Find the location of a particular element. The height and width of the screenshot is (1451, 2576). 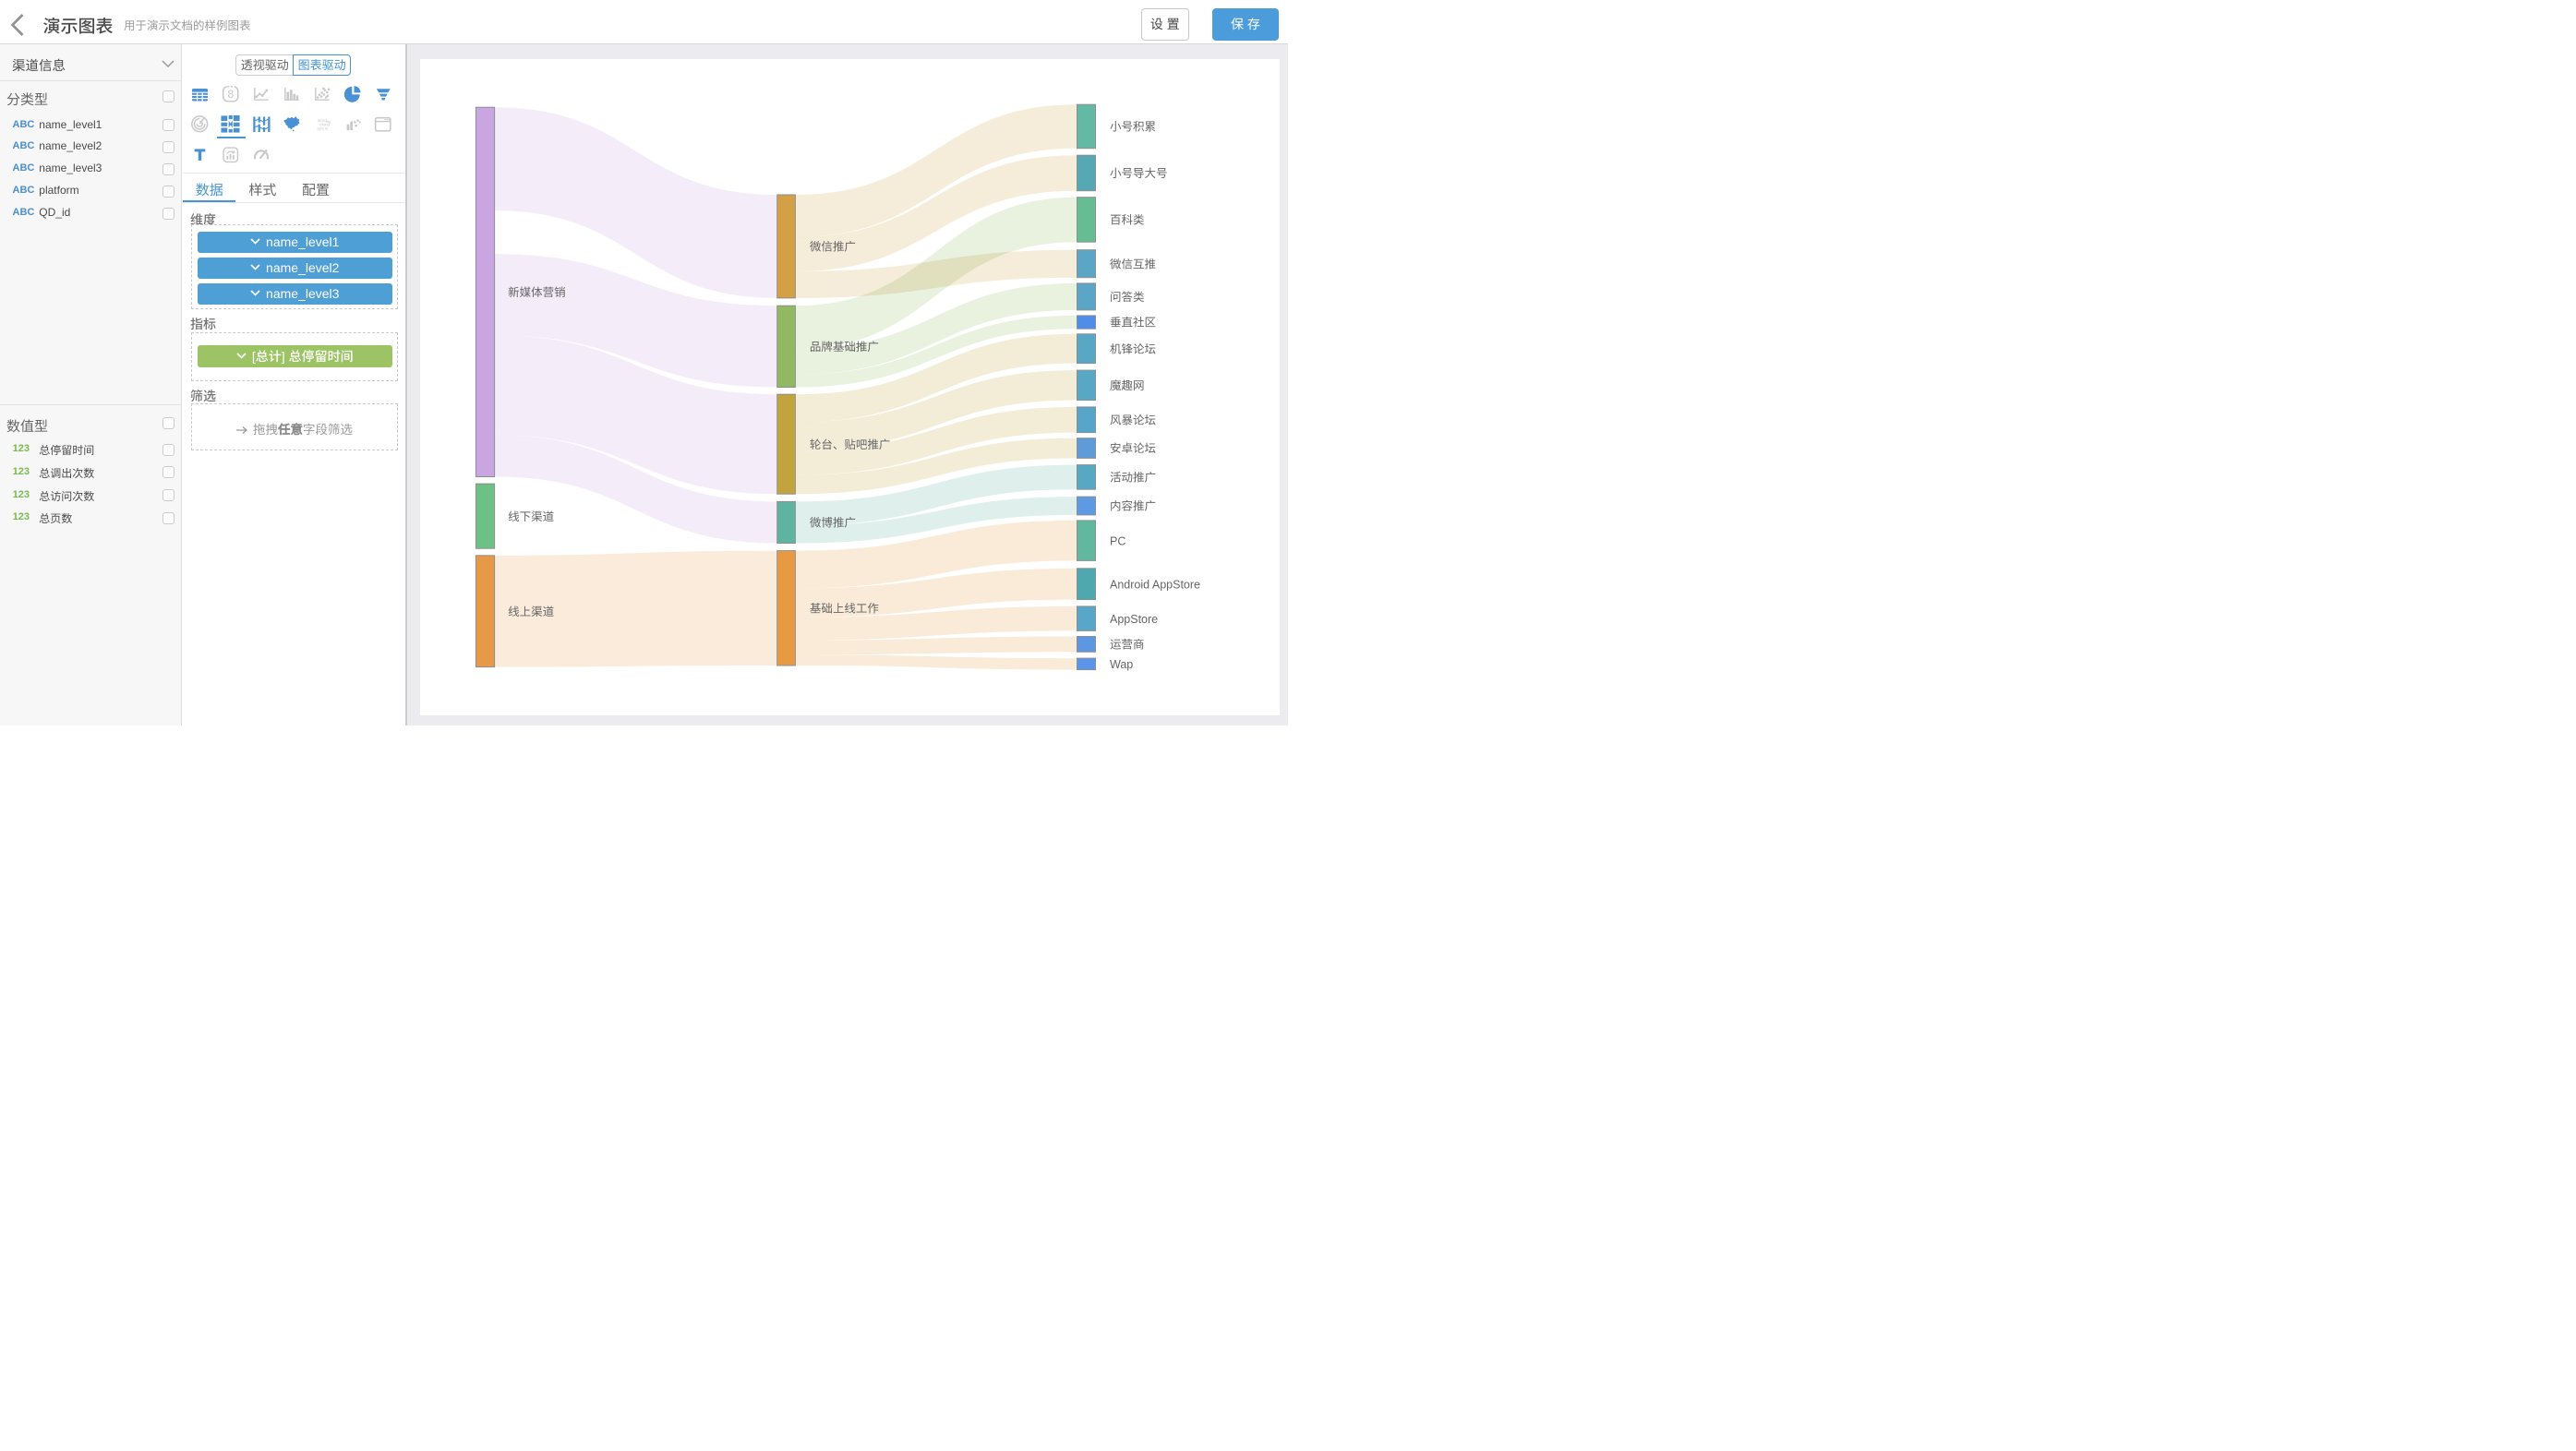

svg-text: 垂直社区 is located at coordinates (1133, 322).